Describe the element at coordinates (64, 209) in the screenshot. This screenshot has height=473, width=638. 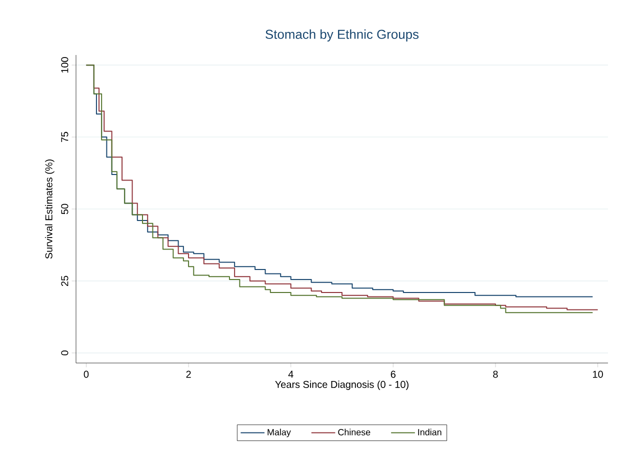
I see `y-tick-label: 50` at that location.